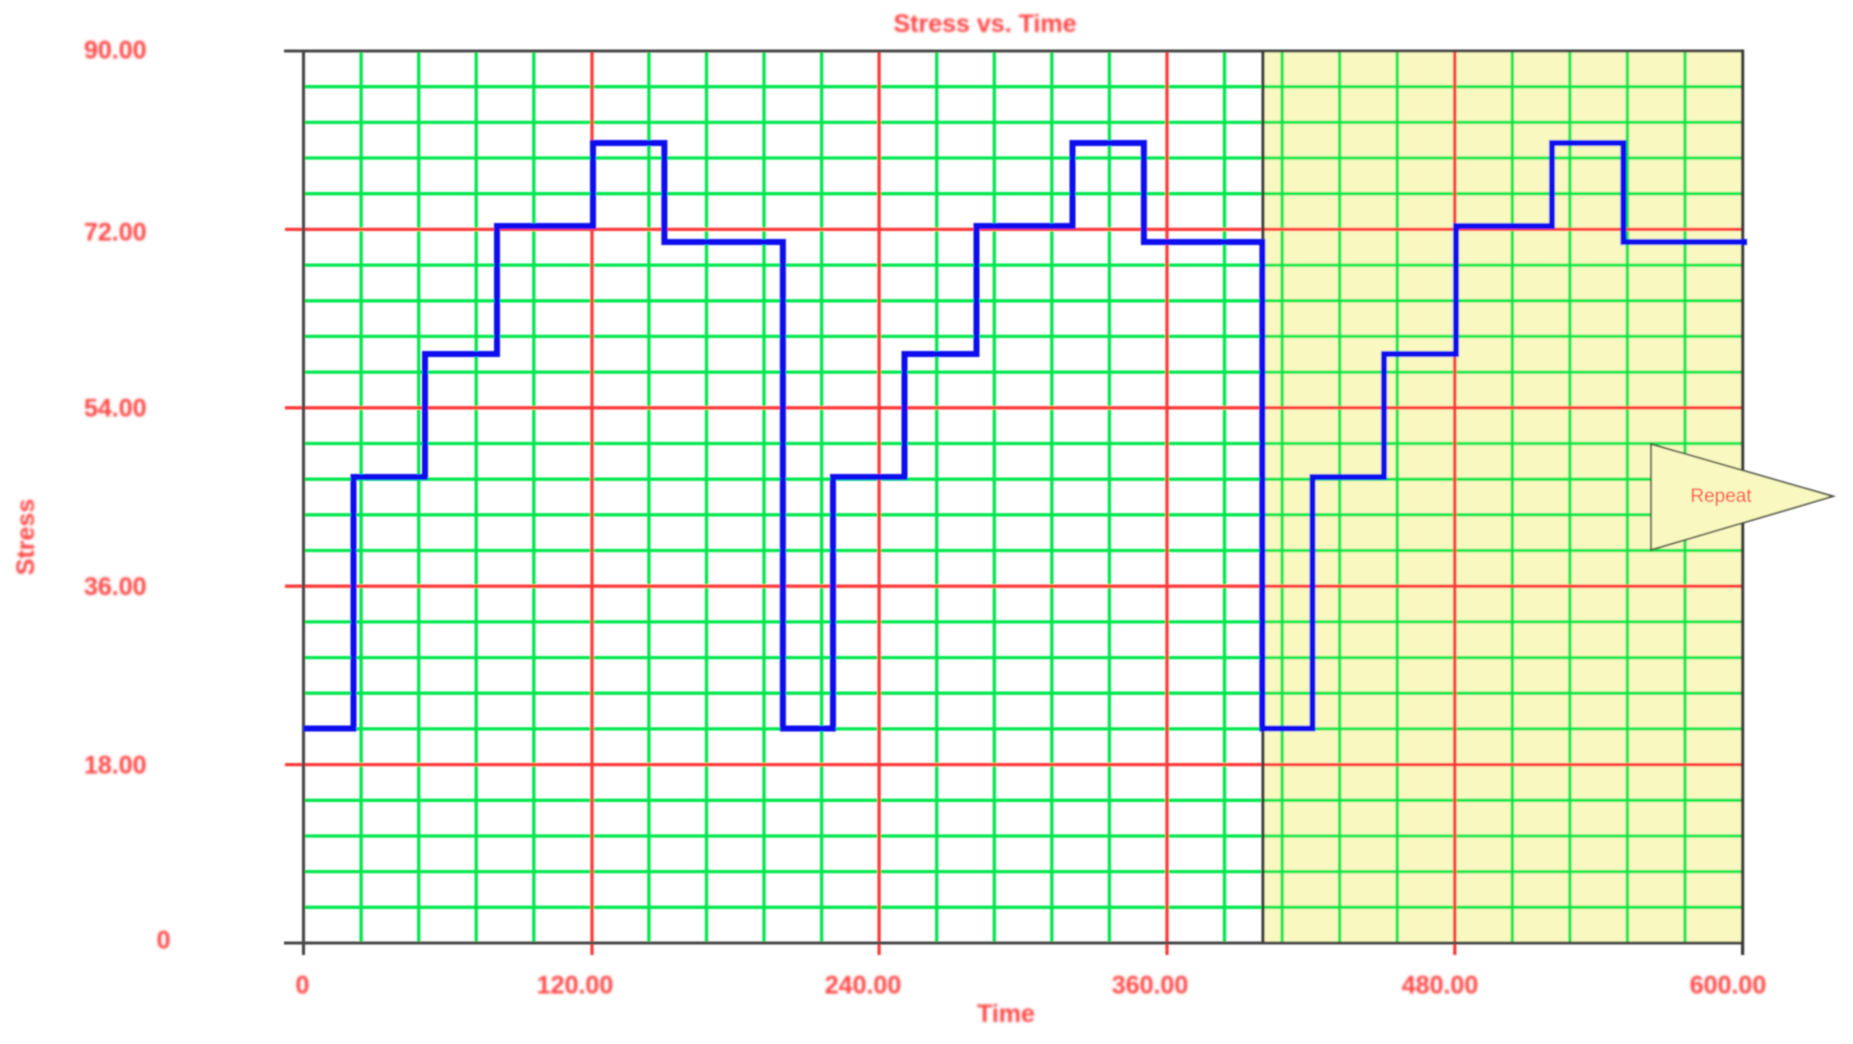 The image size is (1853, 1044). I want to click on svg-text: 72.00, so click(115, 233).